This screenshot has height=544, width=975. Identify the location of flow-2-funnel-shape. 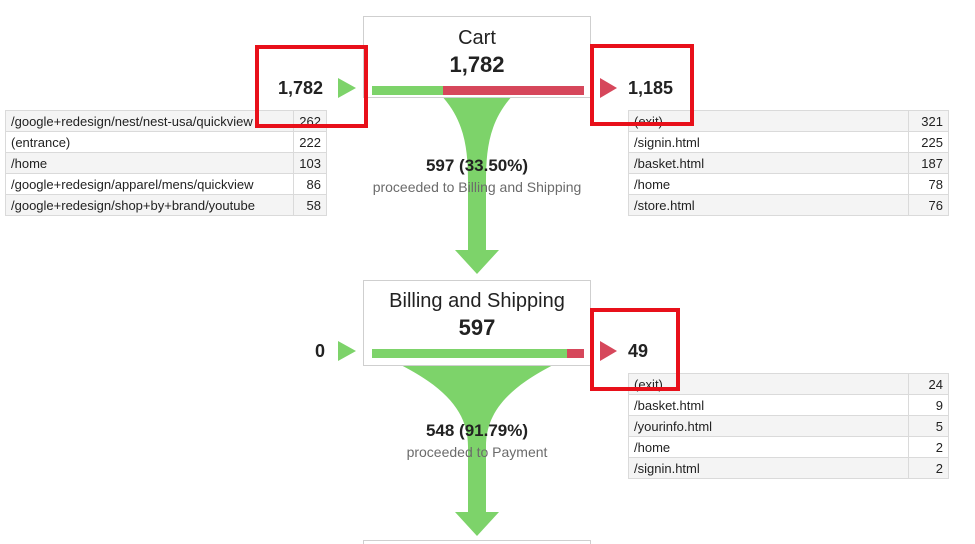
(477, 451).